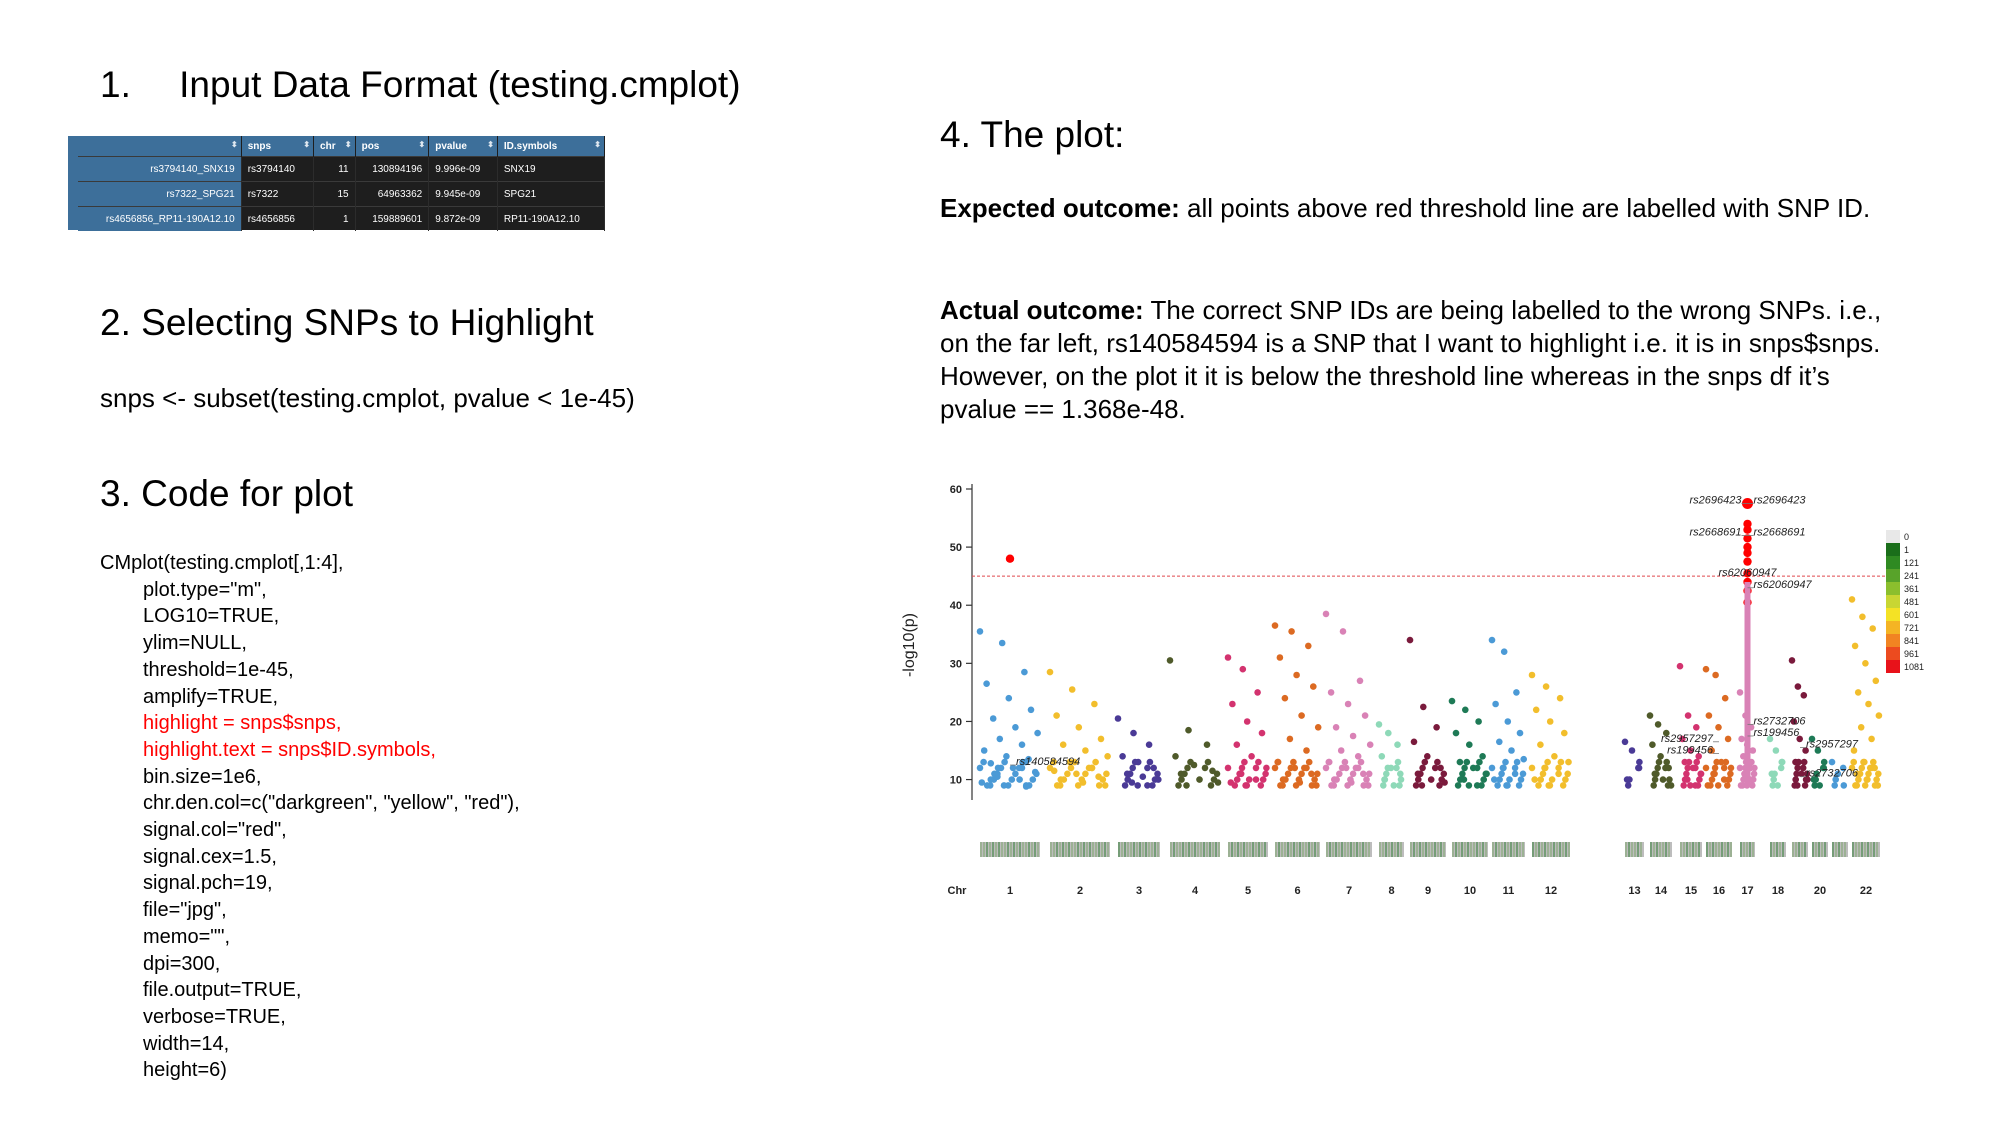 This screenshot has height=1125, width=2000. I want to click on legend-swatch, so click(1893, 640).